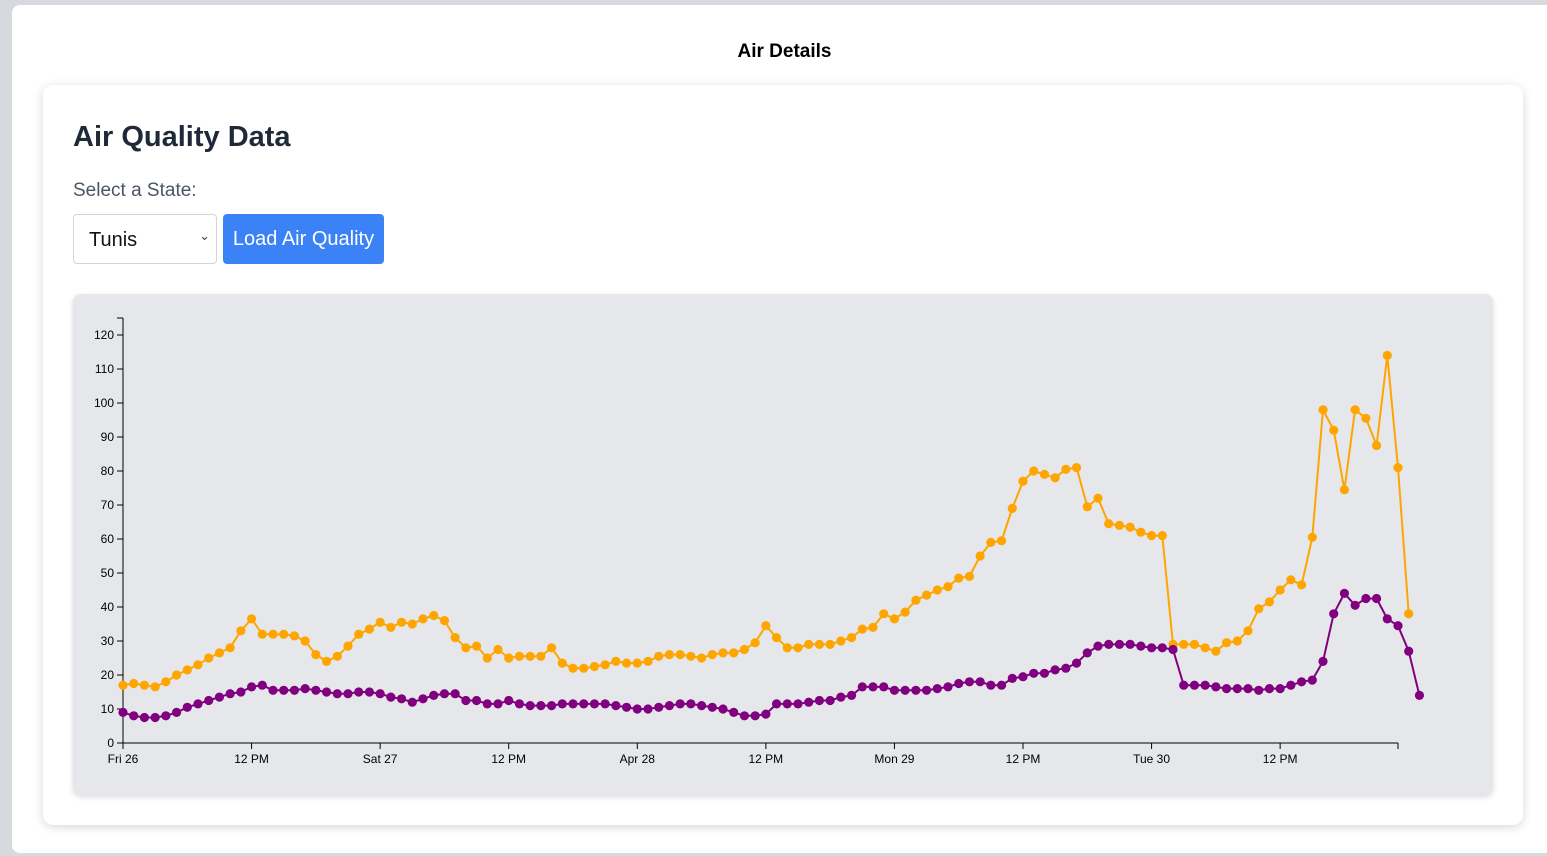 The width and height of the screenshot is (1547, 856). Describe the element at coordinates (380, 759) in the screenshot. I see `x-tick-label: Sat 27` at that location.